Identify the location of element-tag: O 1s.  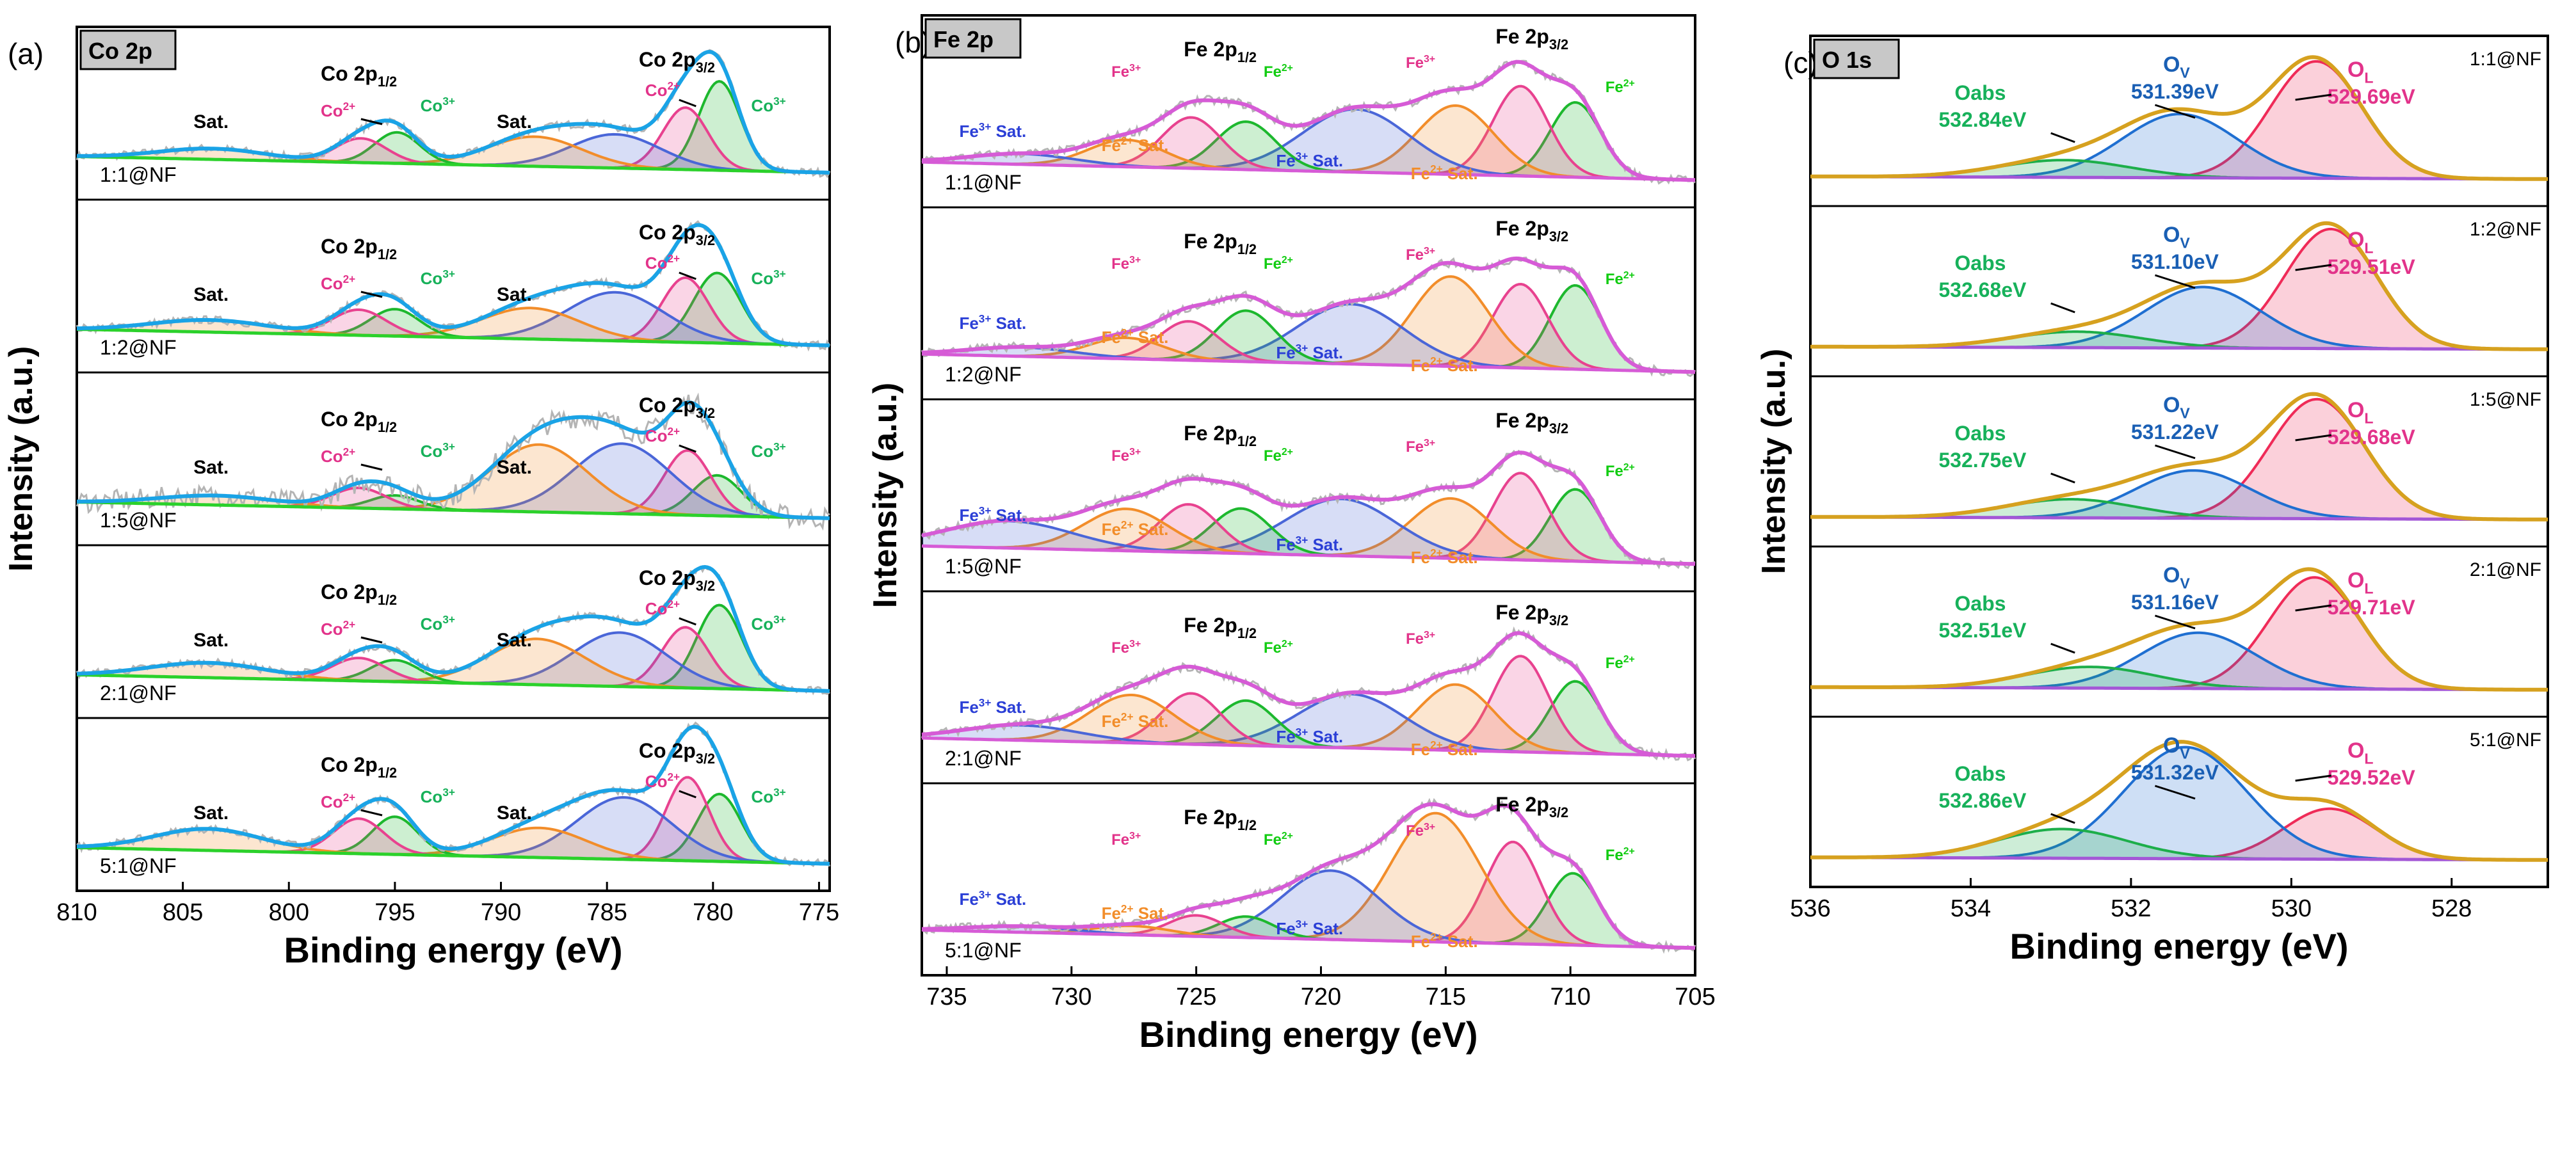
(1847, 60).